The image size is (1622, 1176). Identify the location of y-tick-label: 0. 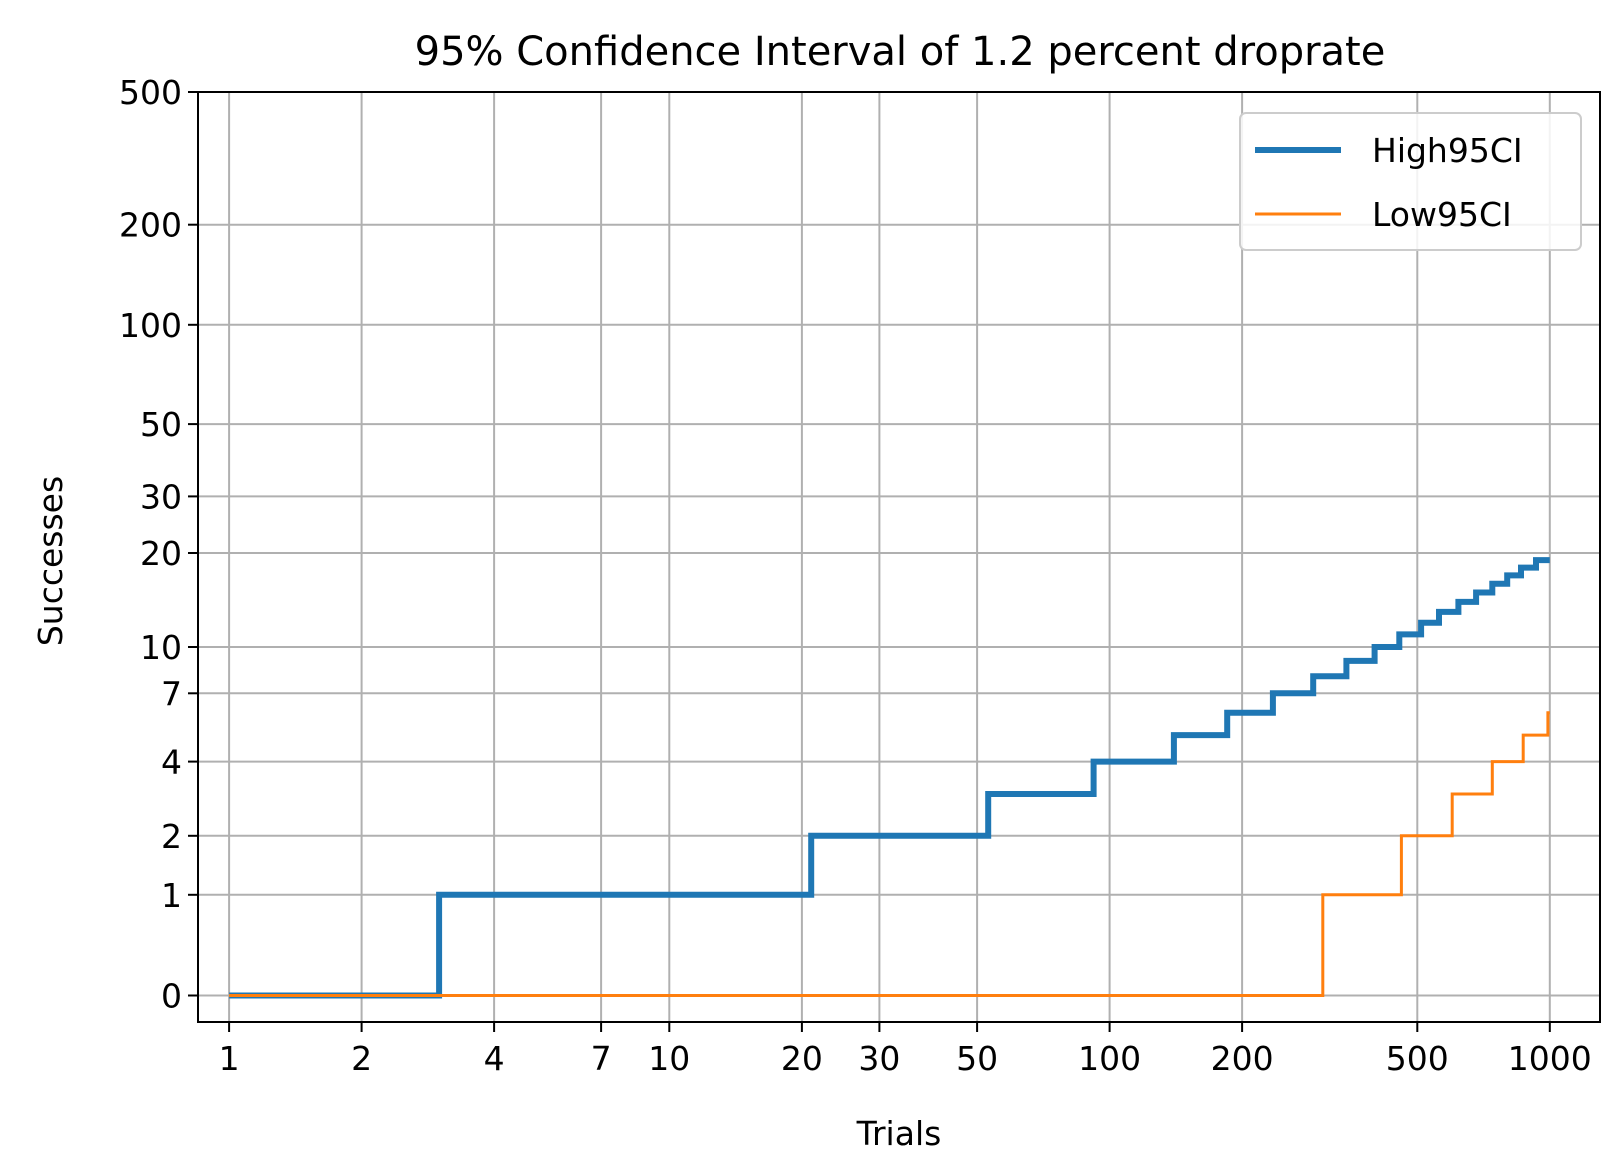
(171, 996).